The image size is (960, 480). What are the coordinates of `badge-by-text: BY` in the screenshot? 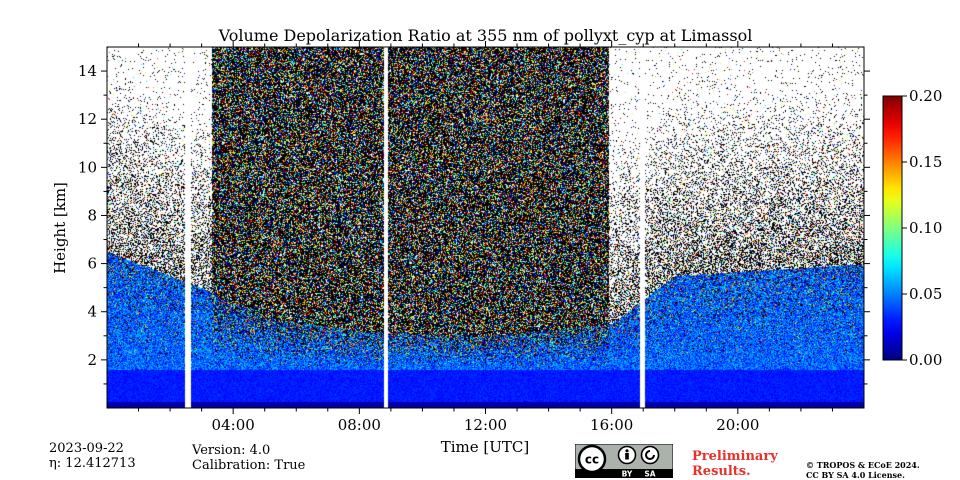 It's located at (627, 474).